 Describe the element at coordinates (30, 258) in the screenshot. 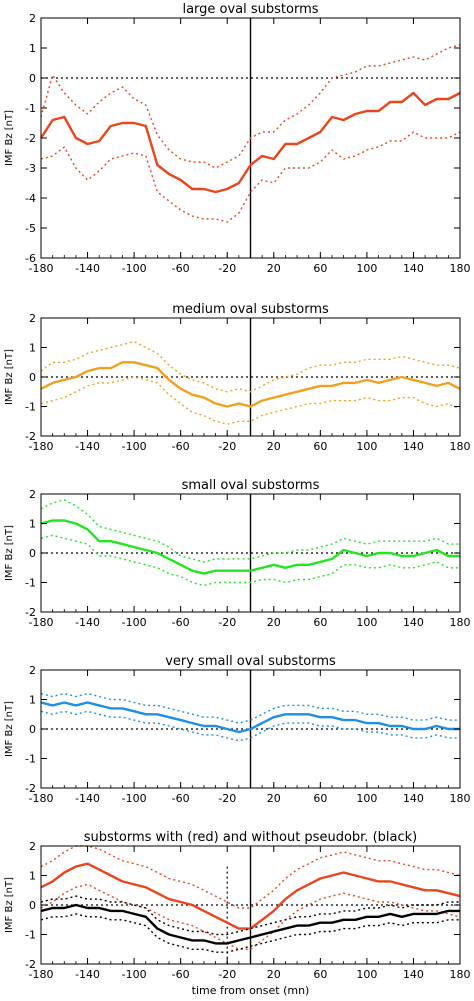

I see `y-tick-label: -6` at that location.